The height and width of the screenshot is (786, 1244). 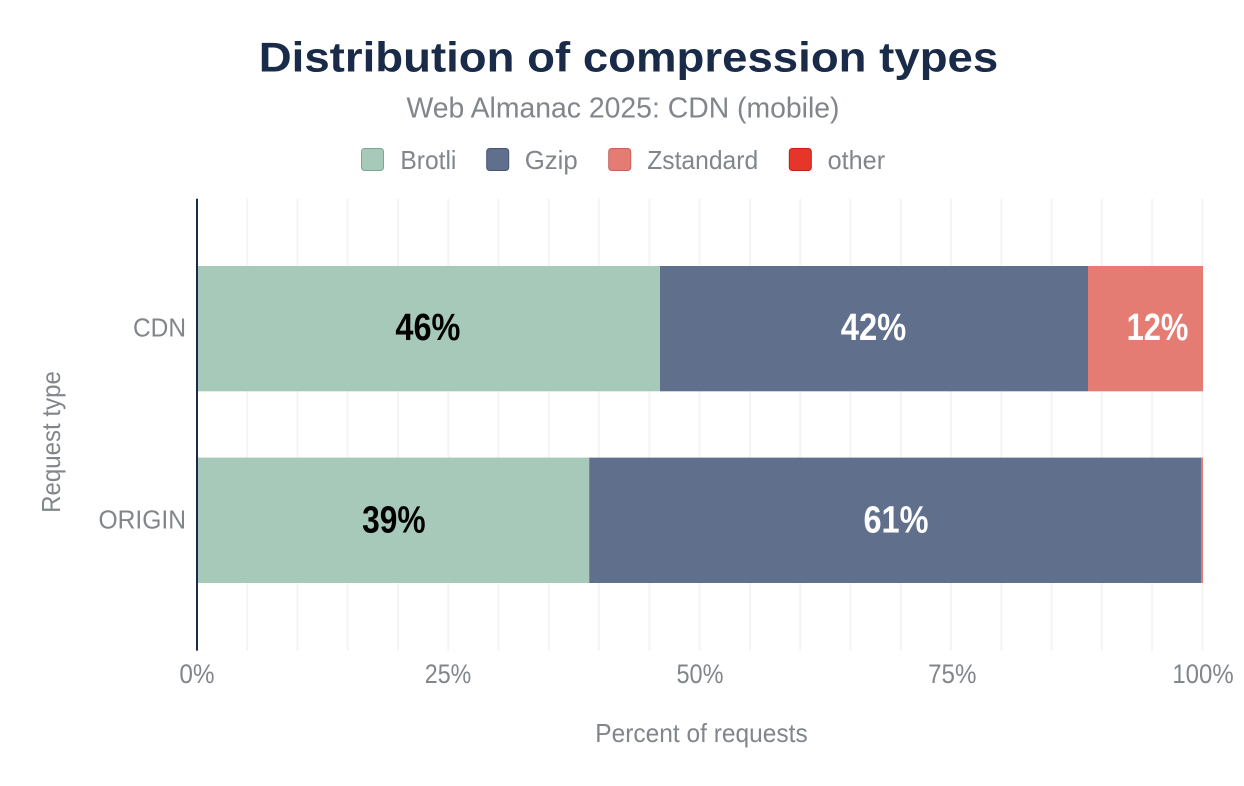 I want to click on svg-text: Brotli, so click(x=428, y=160).